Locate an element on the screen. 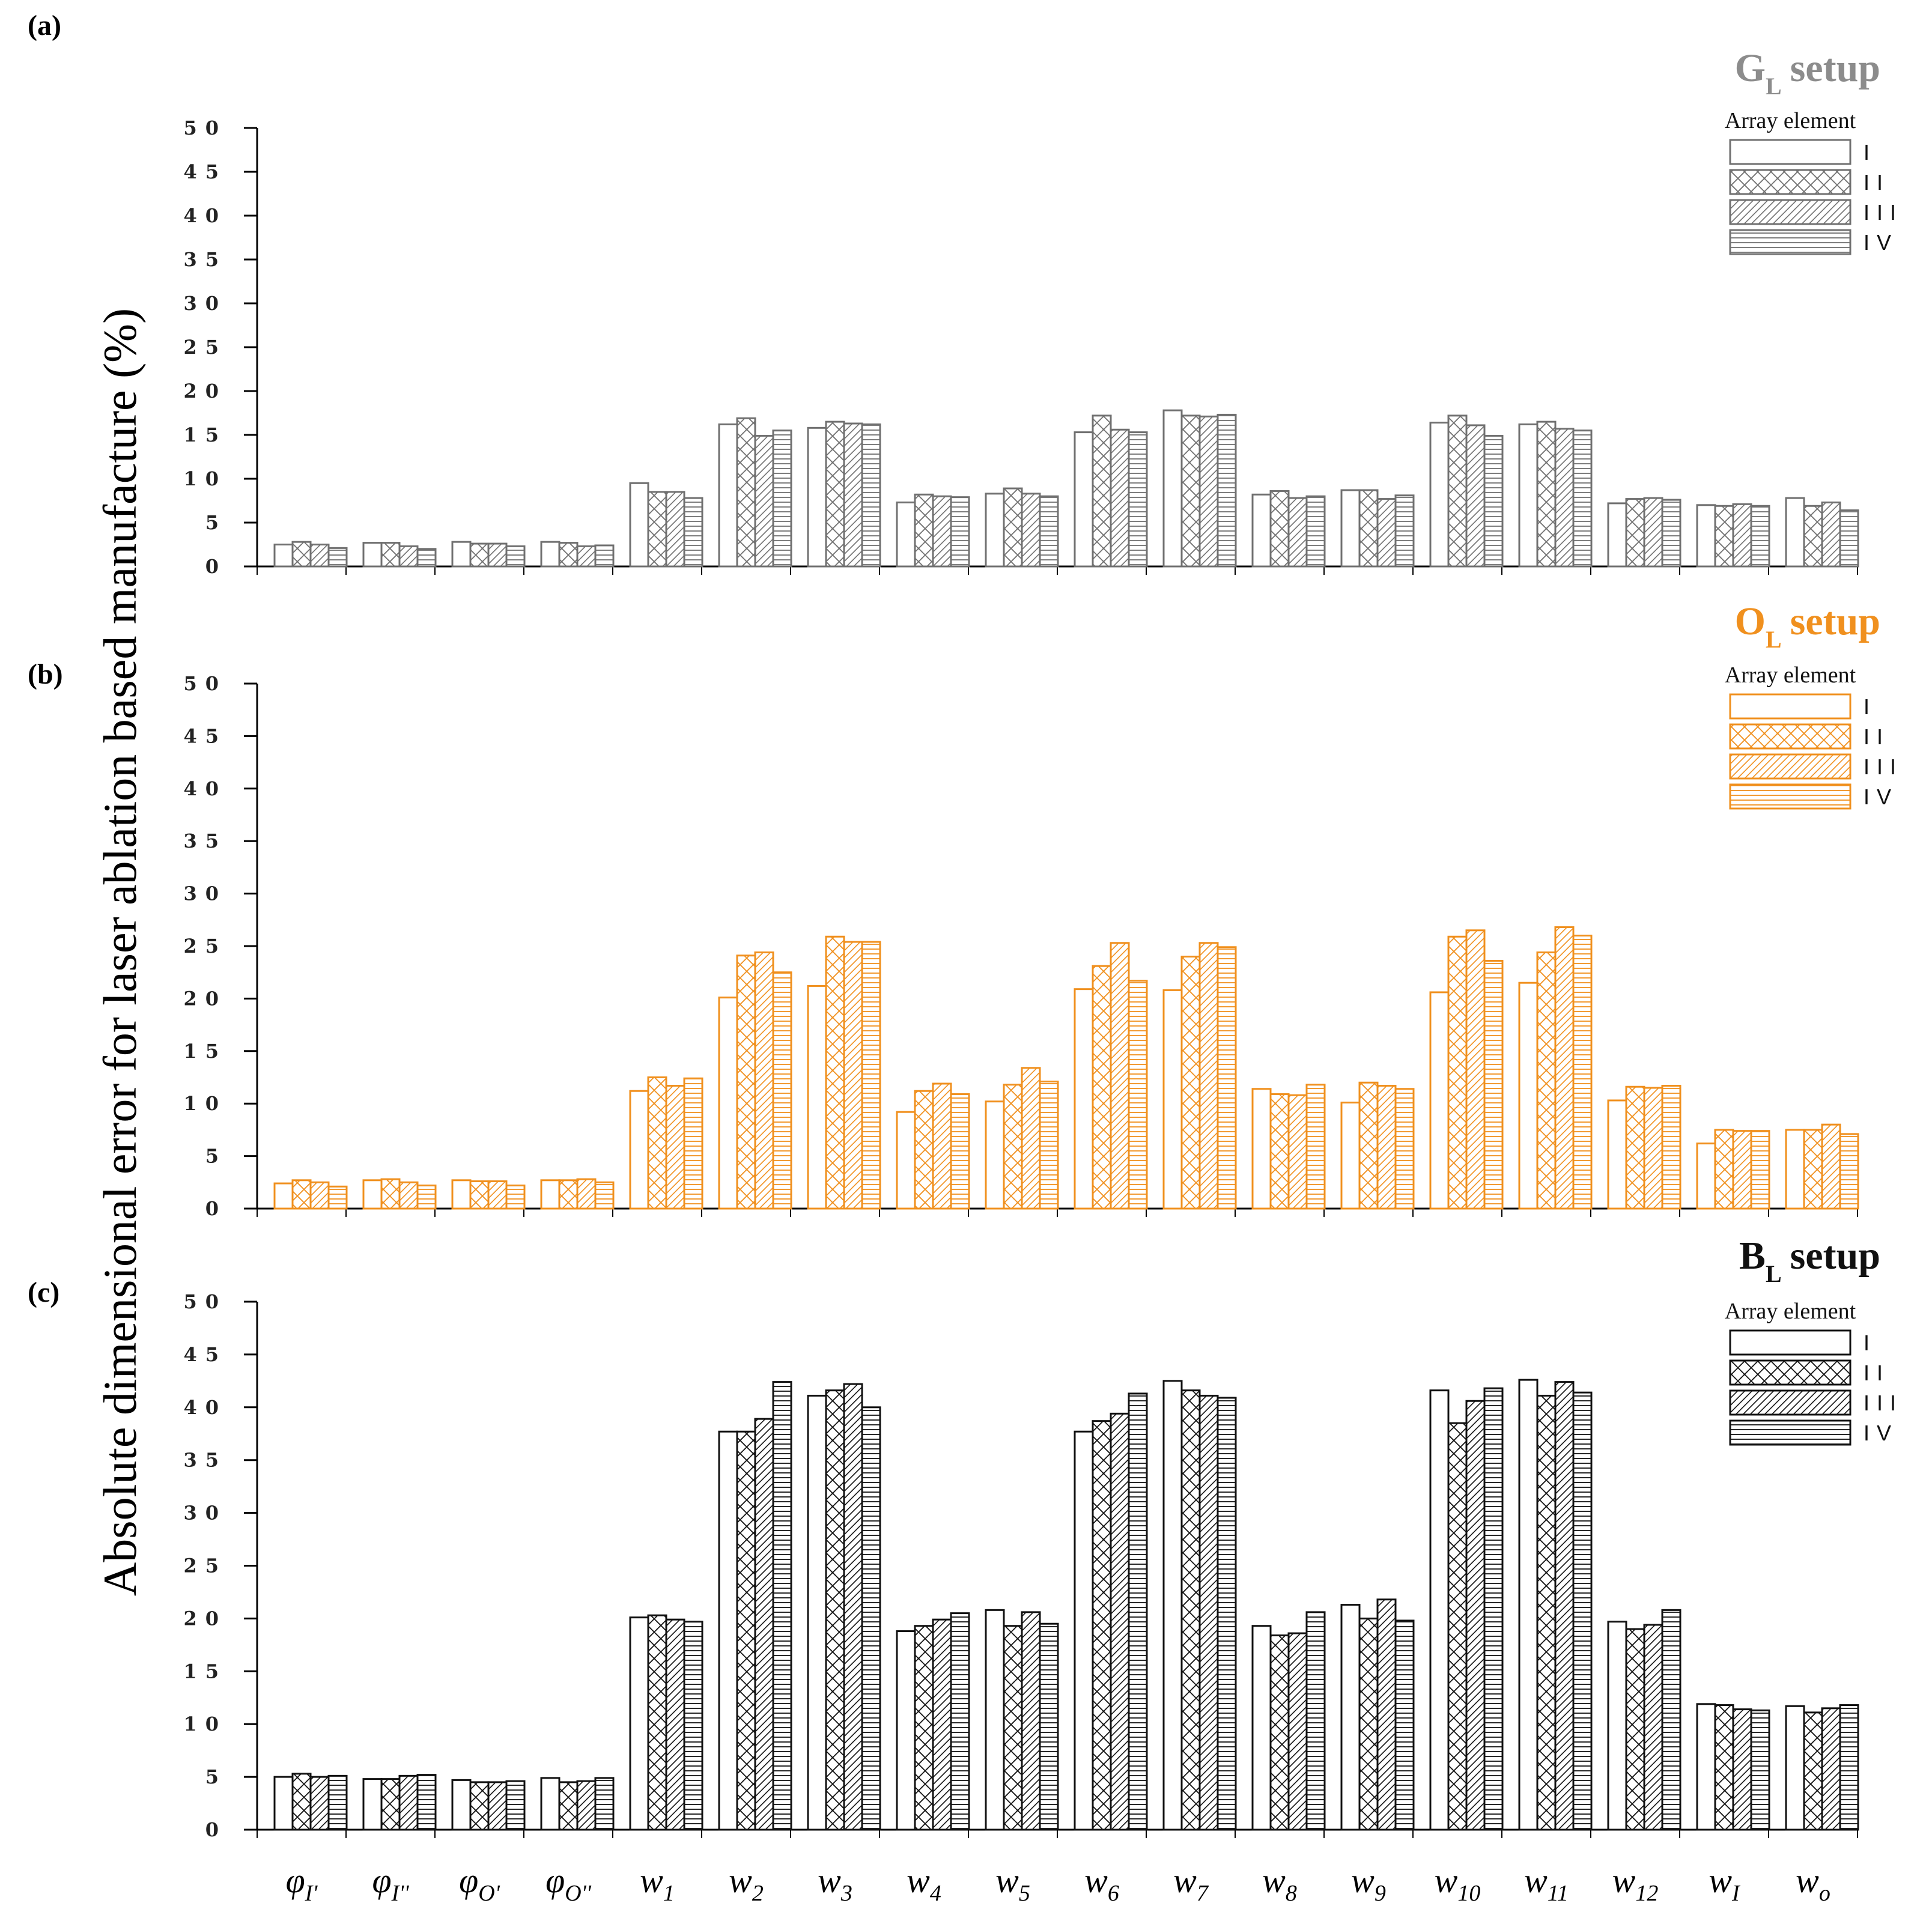 This screenshot has height=1924, width=1932. bar-ii-w6 is located at coordinates (1102, 491).